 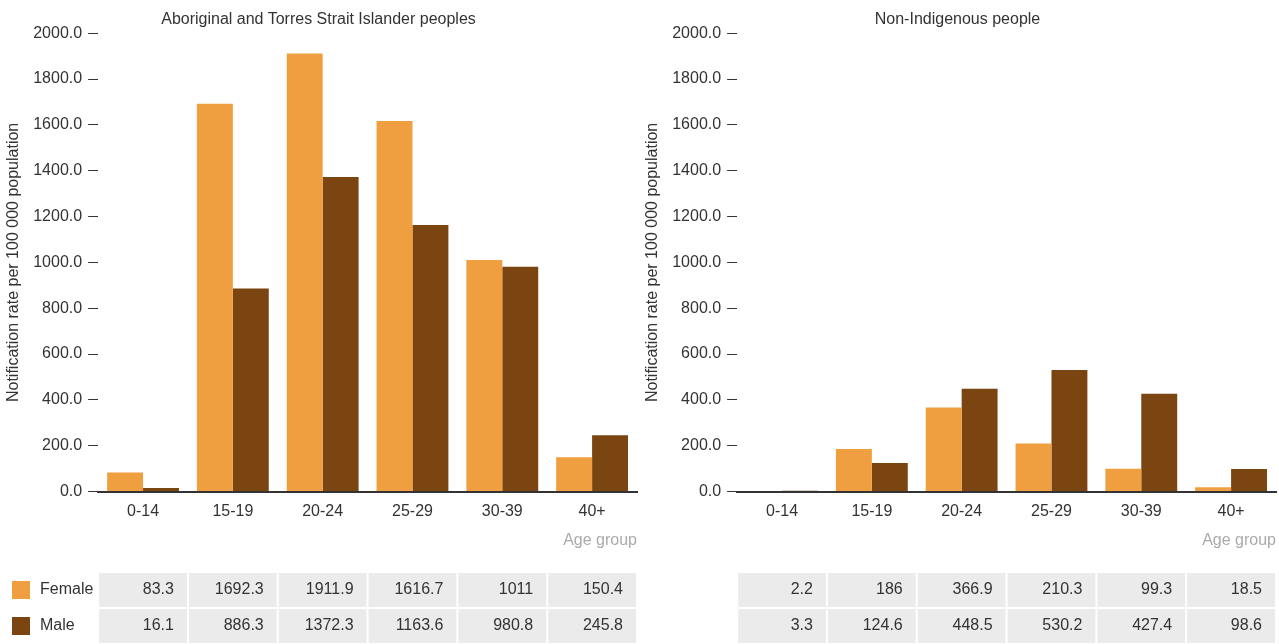 What do you see at coordinates (57, 625) in the screenshot?
I see `legend-label: Male` at bounding box center [57, 625].